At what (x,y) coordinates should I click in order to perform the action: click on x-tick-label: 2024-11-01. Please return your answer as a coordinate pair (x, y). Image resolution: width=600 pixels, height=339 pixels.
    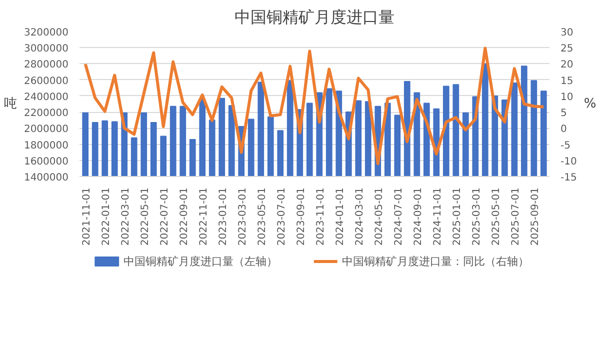
    Looking at the image, I should click on (438, 216).